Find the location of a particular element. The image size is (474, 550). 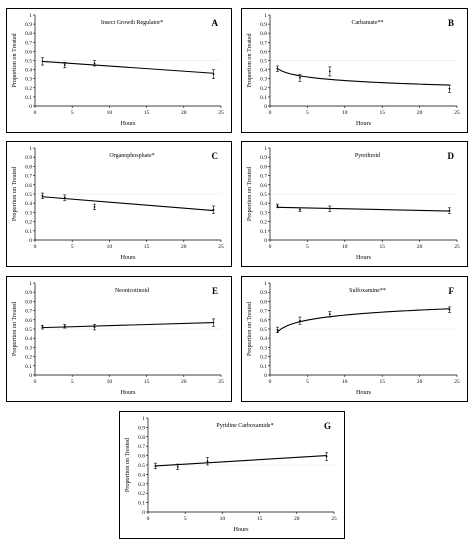

x-tick-label: 25 is located at coordinates (457, 382).